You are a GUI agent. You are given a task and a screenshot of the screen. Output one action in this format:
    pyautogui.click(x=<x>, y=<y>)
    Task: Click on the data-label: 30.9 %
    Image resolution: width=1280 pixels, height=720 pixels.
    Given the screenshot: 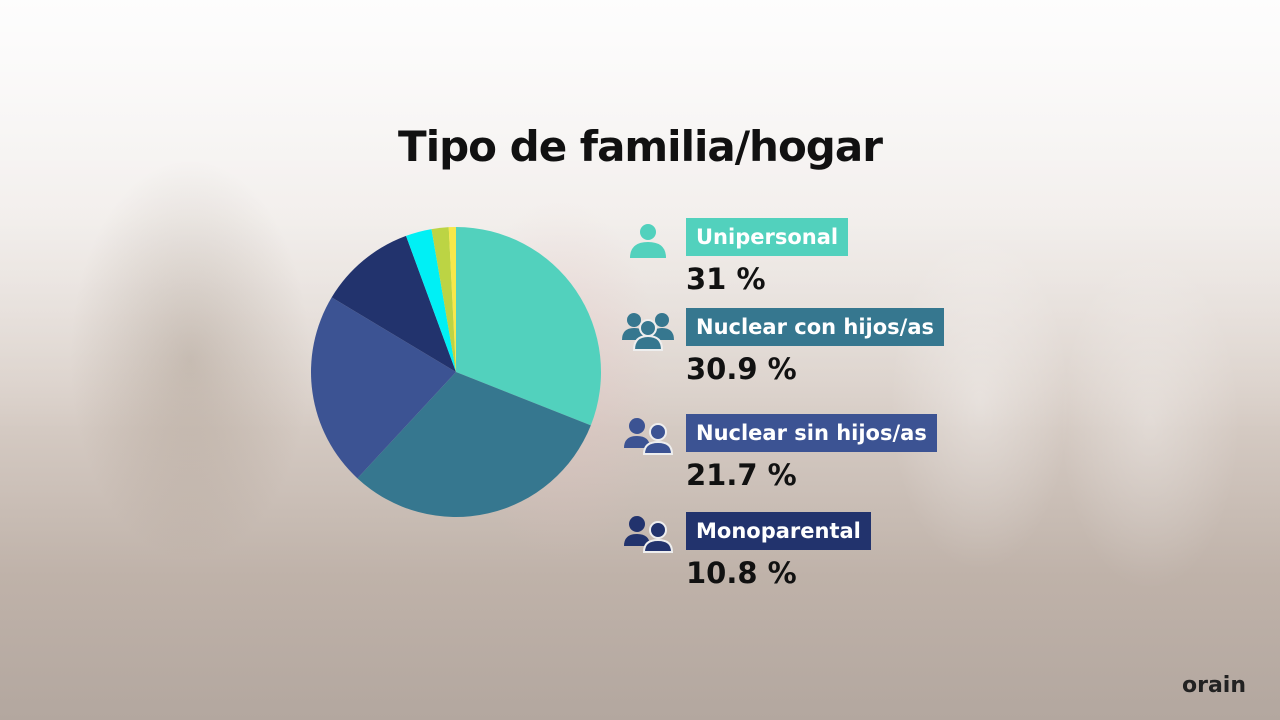 What is the action you would take?
    pyautogui.click(x=741, y=369)
    